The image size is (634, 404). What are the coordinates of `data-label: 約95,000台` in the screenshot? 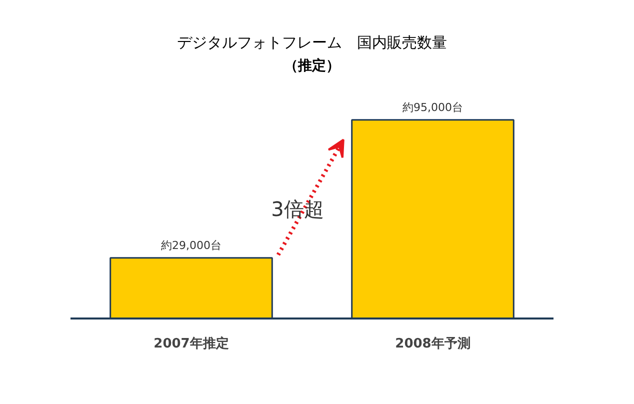 It's located at (433, 107).